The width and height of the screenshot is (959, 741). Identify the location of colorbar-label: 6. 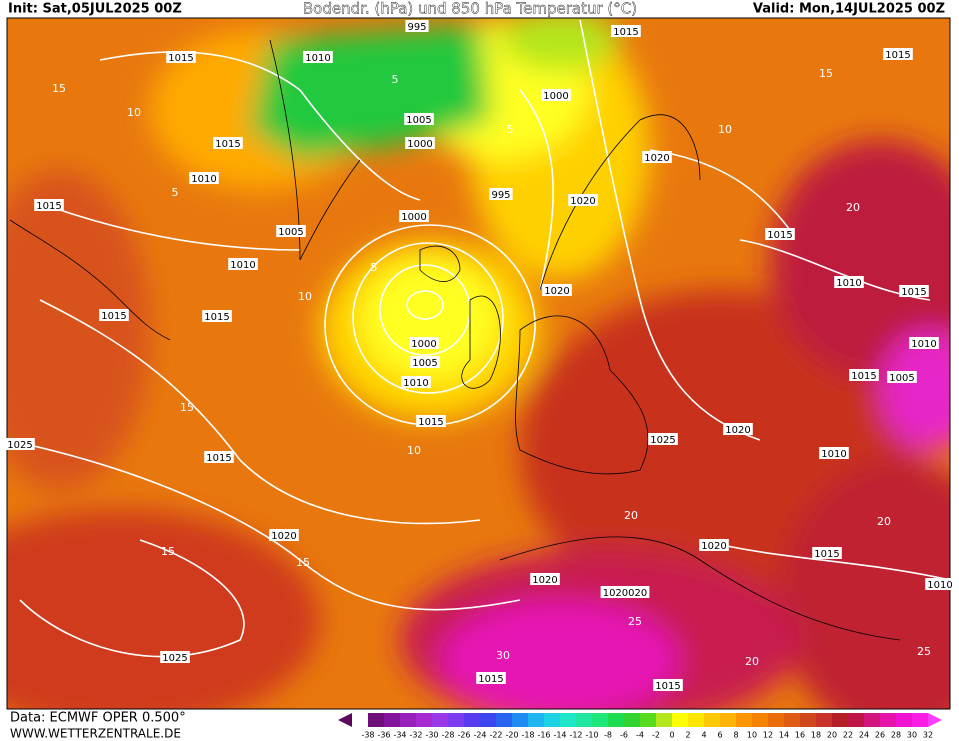
(719, 735).